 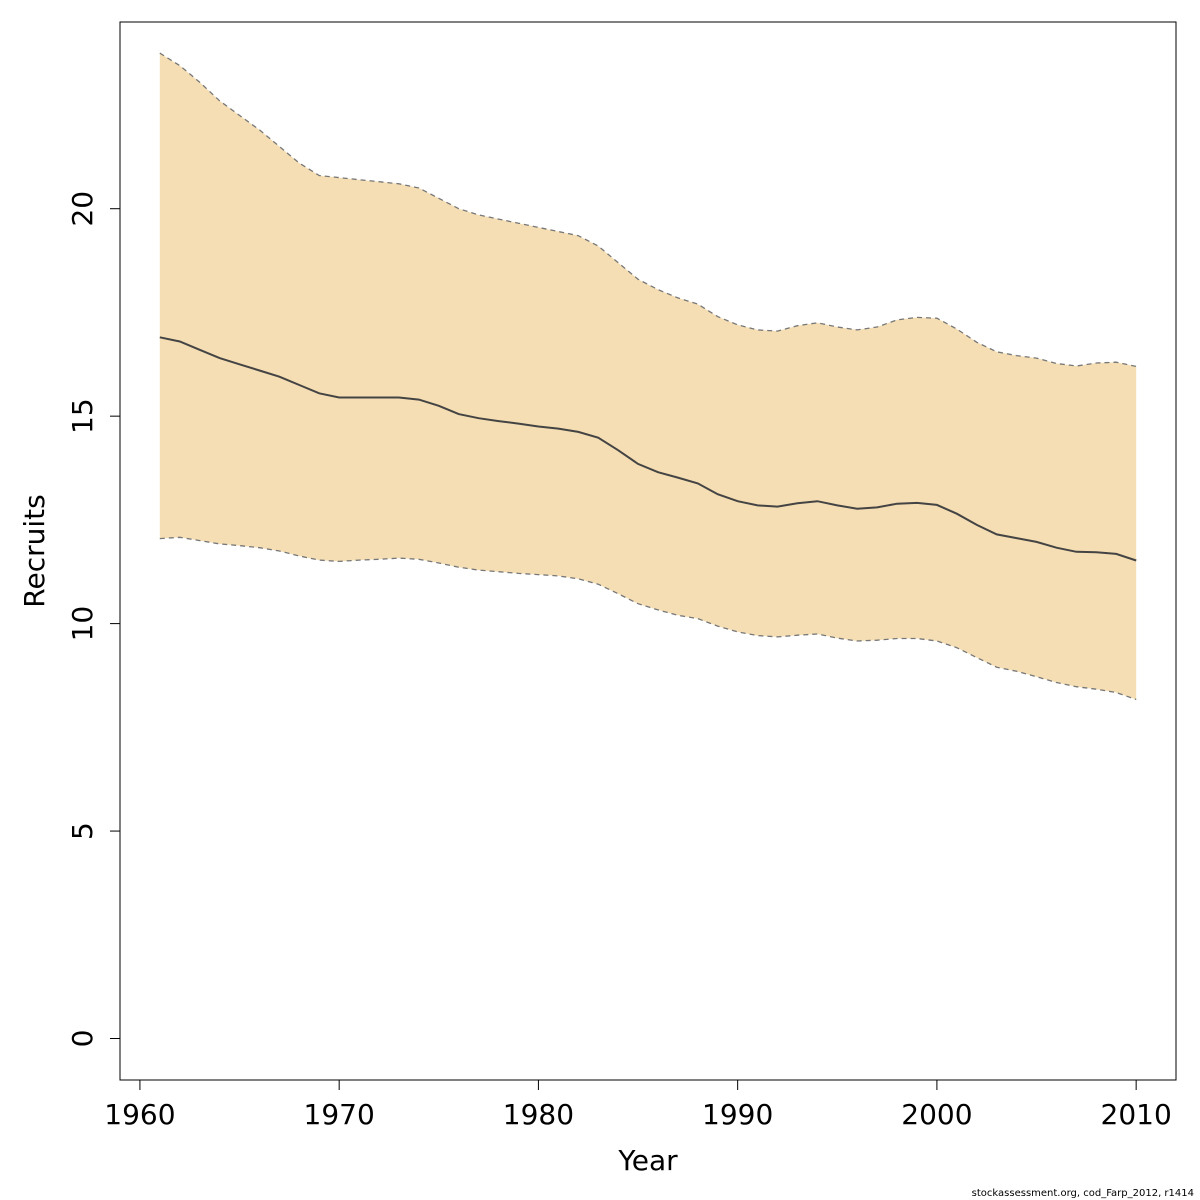 I want to click on x-tick-label-1990: 1990, so click(x=737, y=1114).